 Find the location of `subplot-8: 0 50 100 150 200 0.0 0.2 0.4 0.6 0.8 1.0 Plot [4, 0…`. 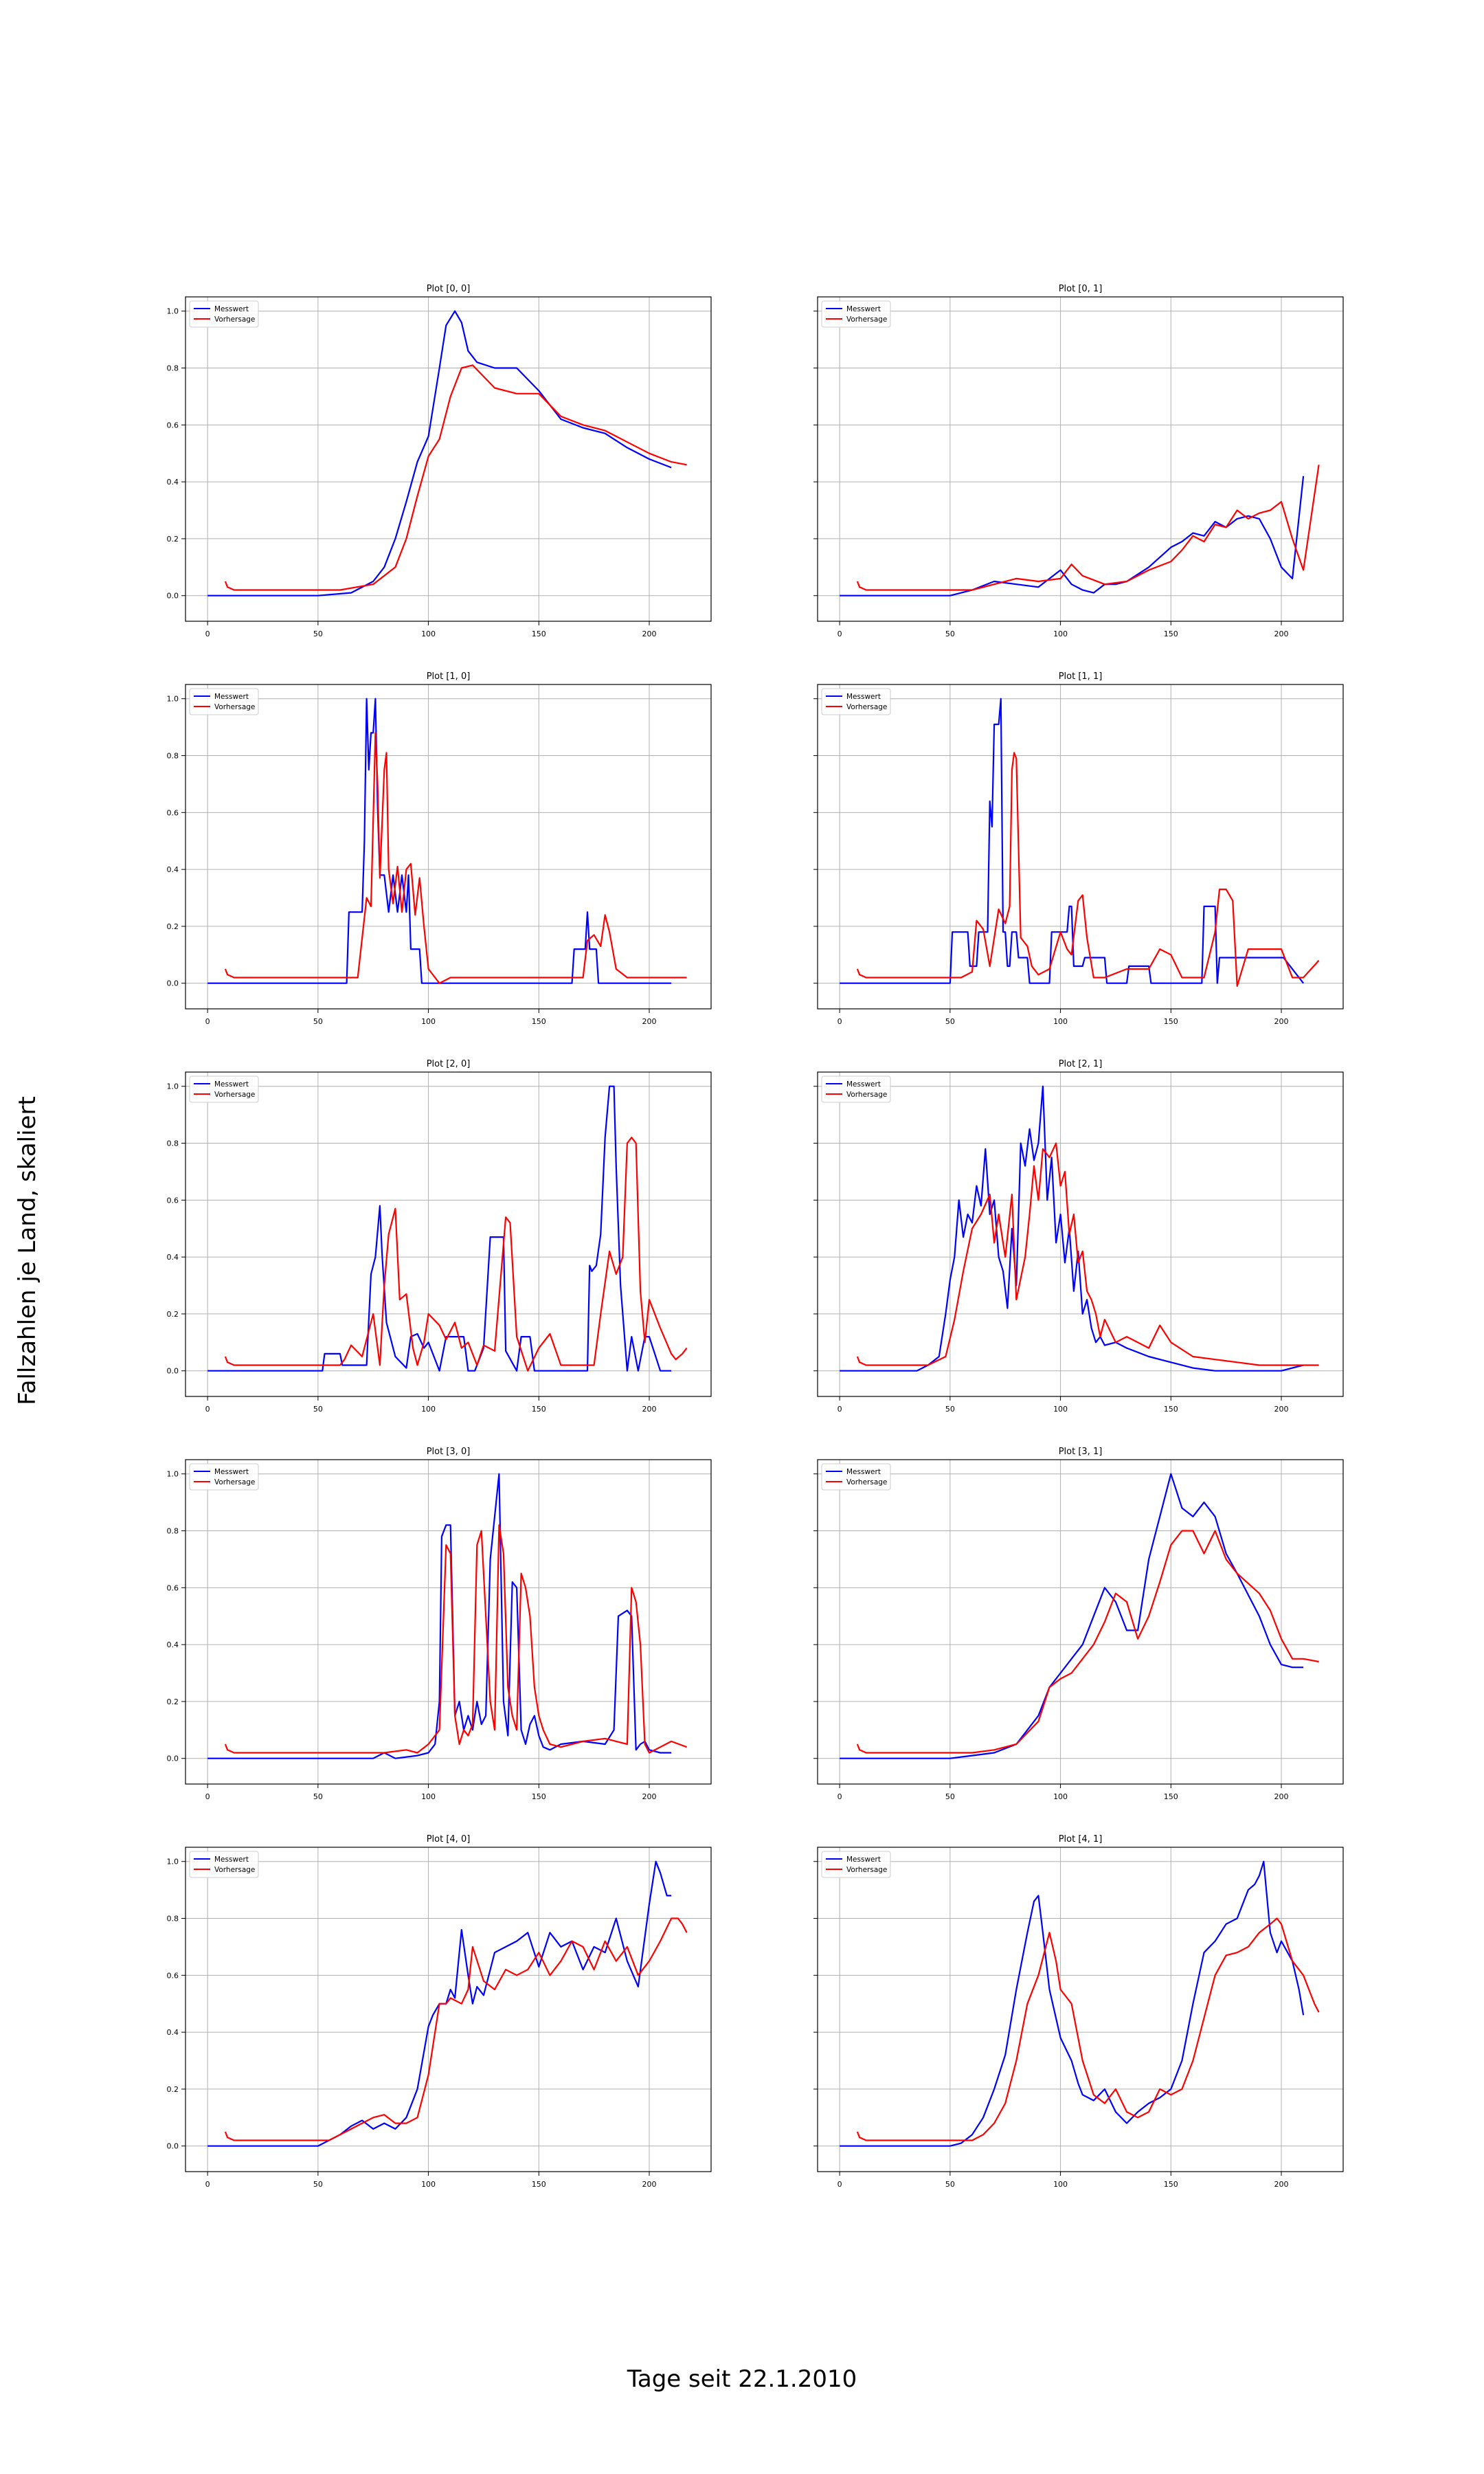

subplot-8: 0 50 100 150 200 0.0 0.2 0.4 0.6 0.8 1.0 Plot [4, 0… is located at coordinates (439, 2011).